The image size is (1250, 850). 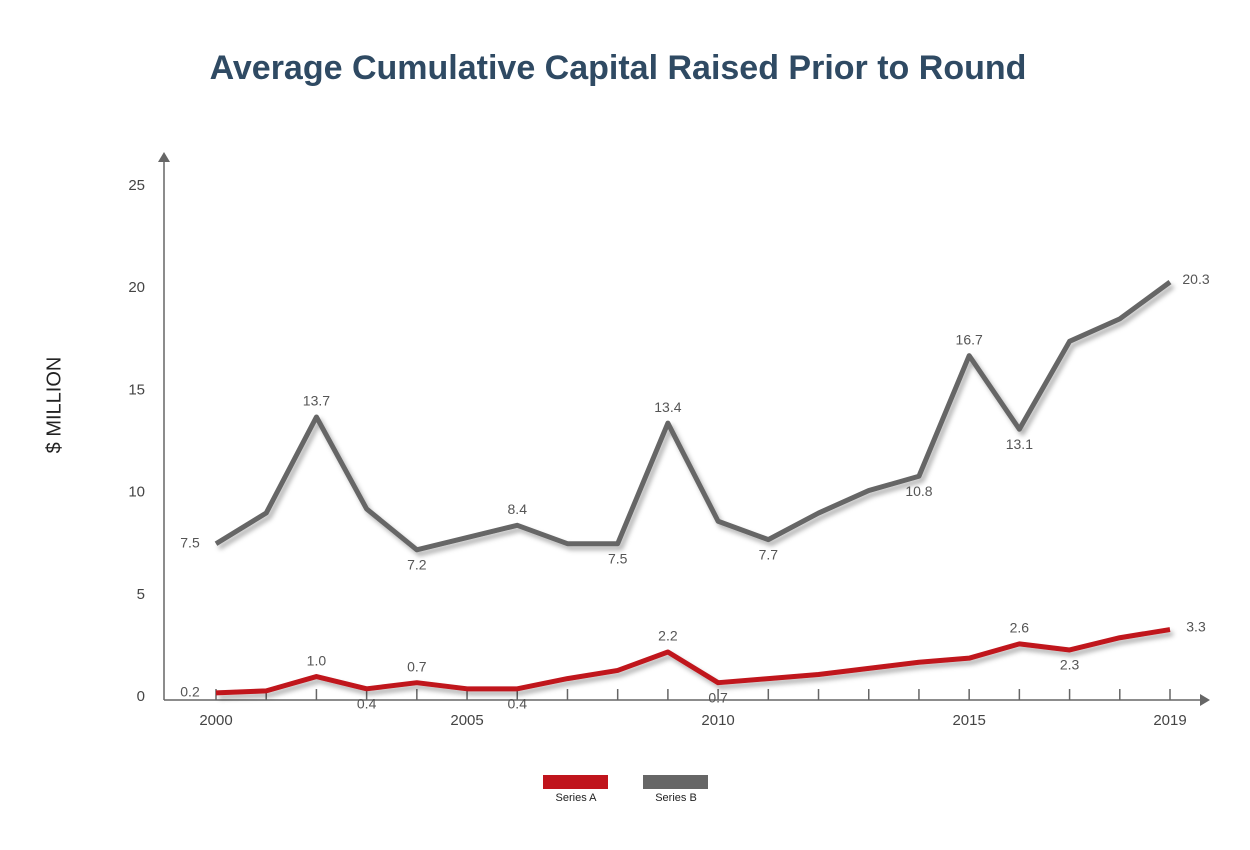 What do you see at coordinates (518, 509) in the screenshot?
I see `data-label: 8.4` at bounding box center [518, 509].